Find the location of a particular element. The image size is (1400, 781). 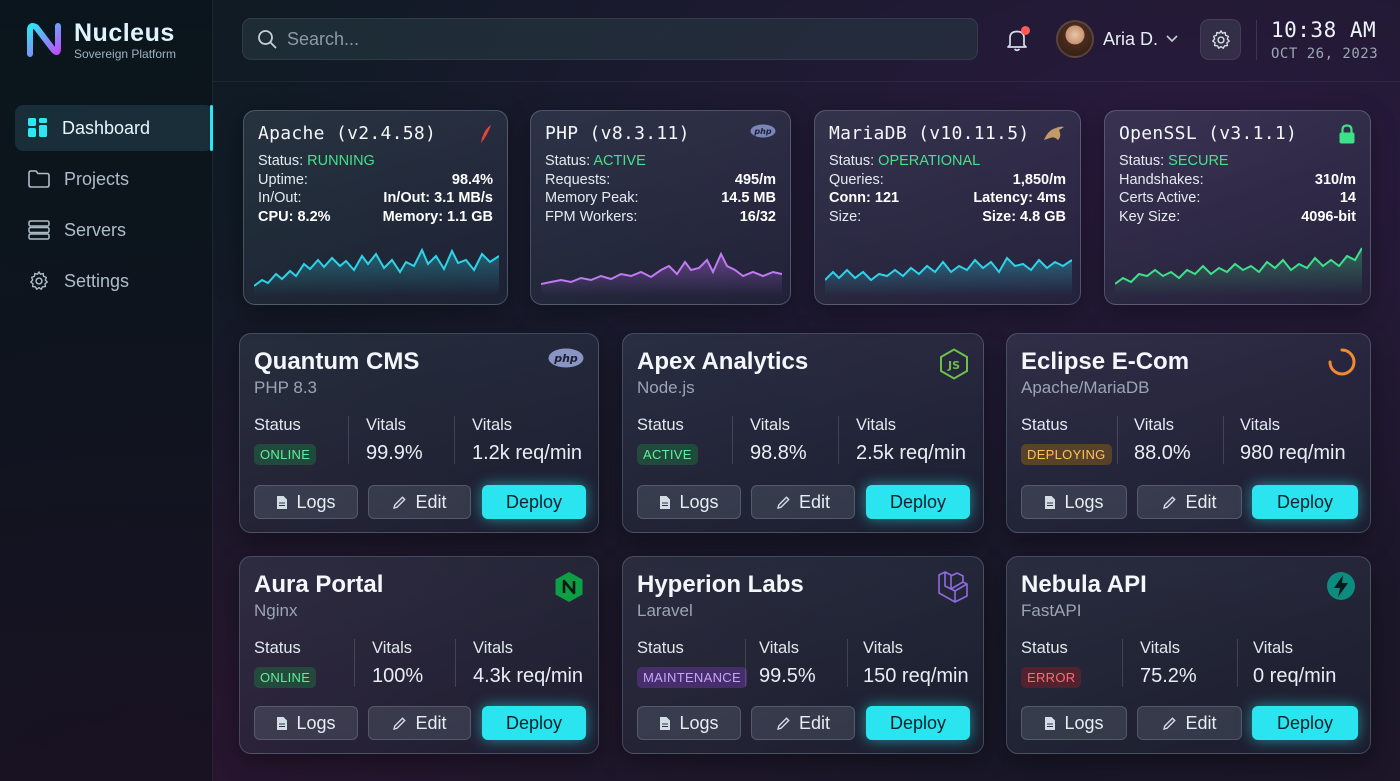

project-tech: Node.js is located at coordinates (666, 387).